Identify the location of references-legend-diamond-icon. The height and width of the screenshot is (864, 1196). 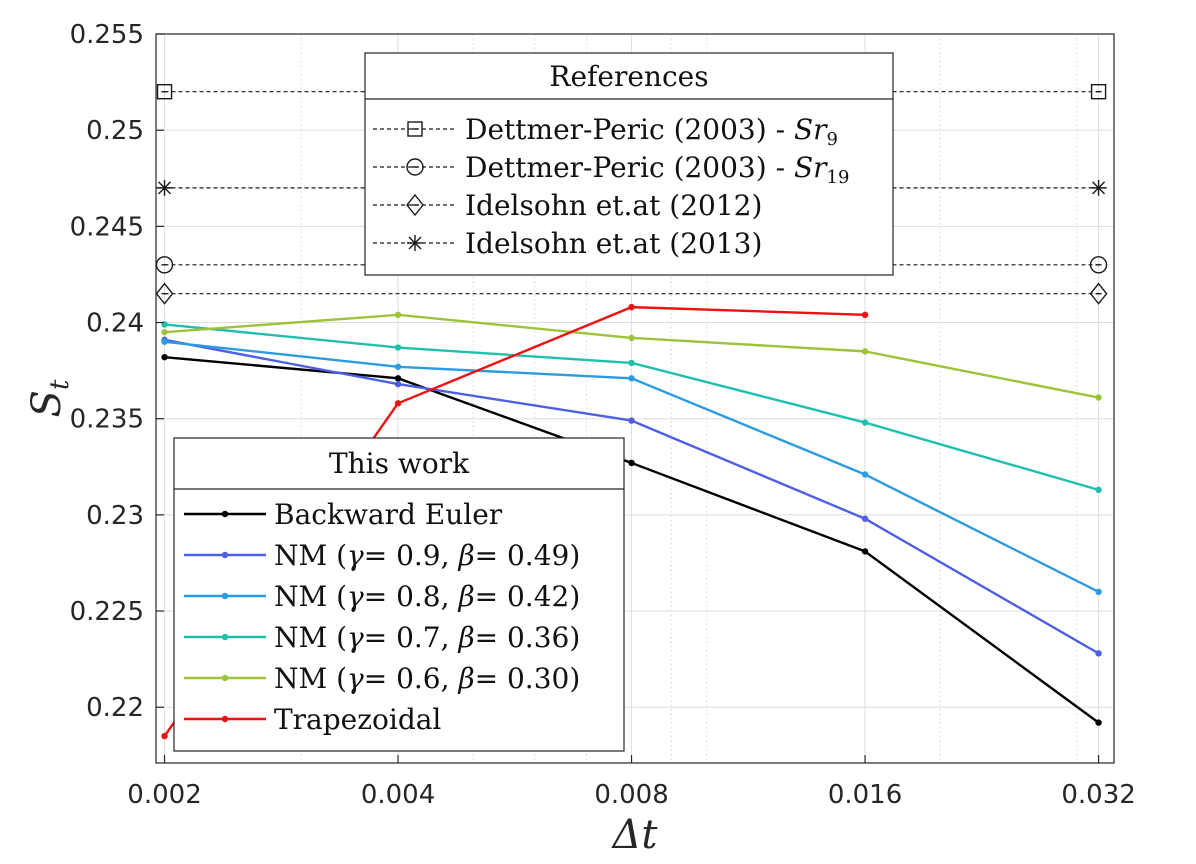
(415, 205).